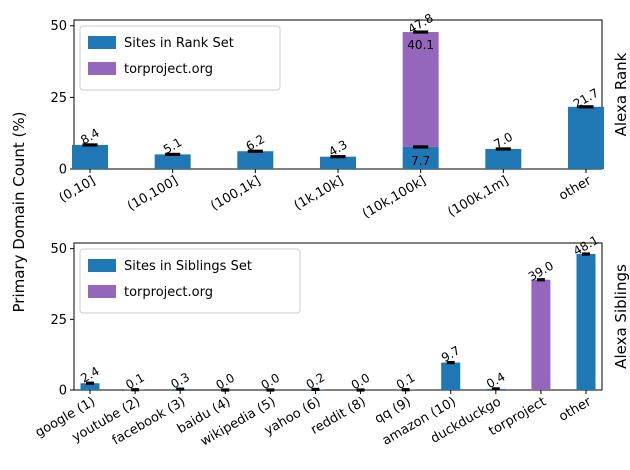  What do you see at coordinates (256, 143) in the screenshot?
I see `value-label: 6.2` at bounding box center [256, 143].